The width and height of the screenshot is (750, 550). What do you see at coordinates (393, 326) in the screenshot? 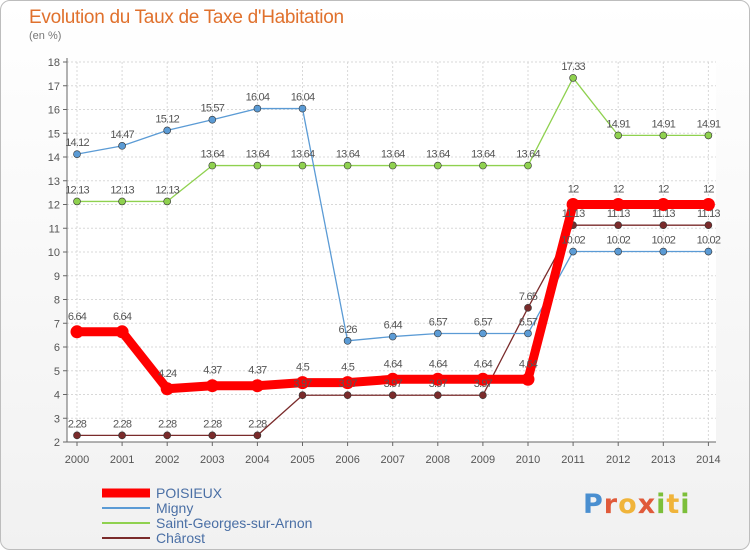
I see `data-label: 6.44` at bounding box center [393, 326].